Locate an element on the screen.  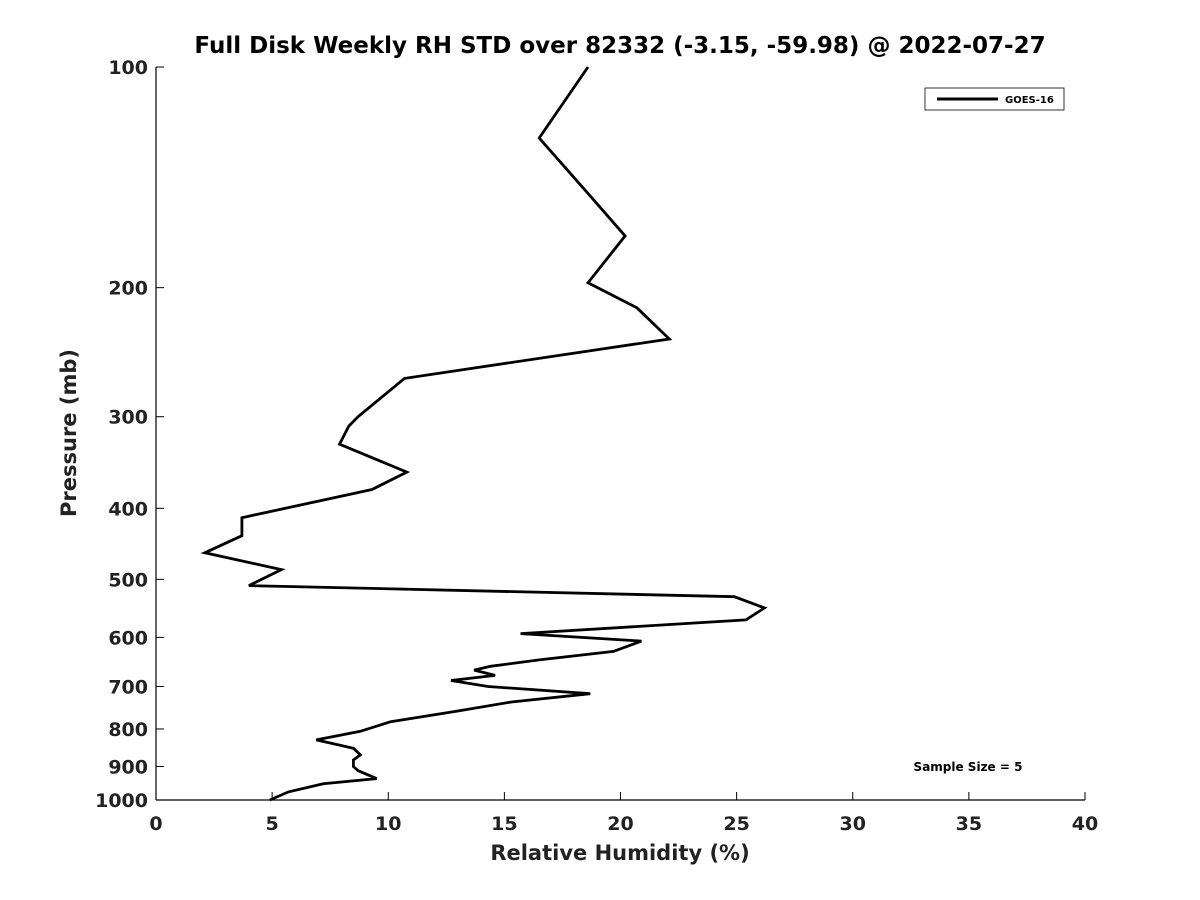
x-tick-label: 30 is located at coordinates (853, 824).